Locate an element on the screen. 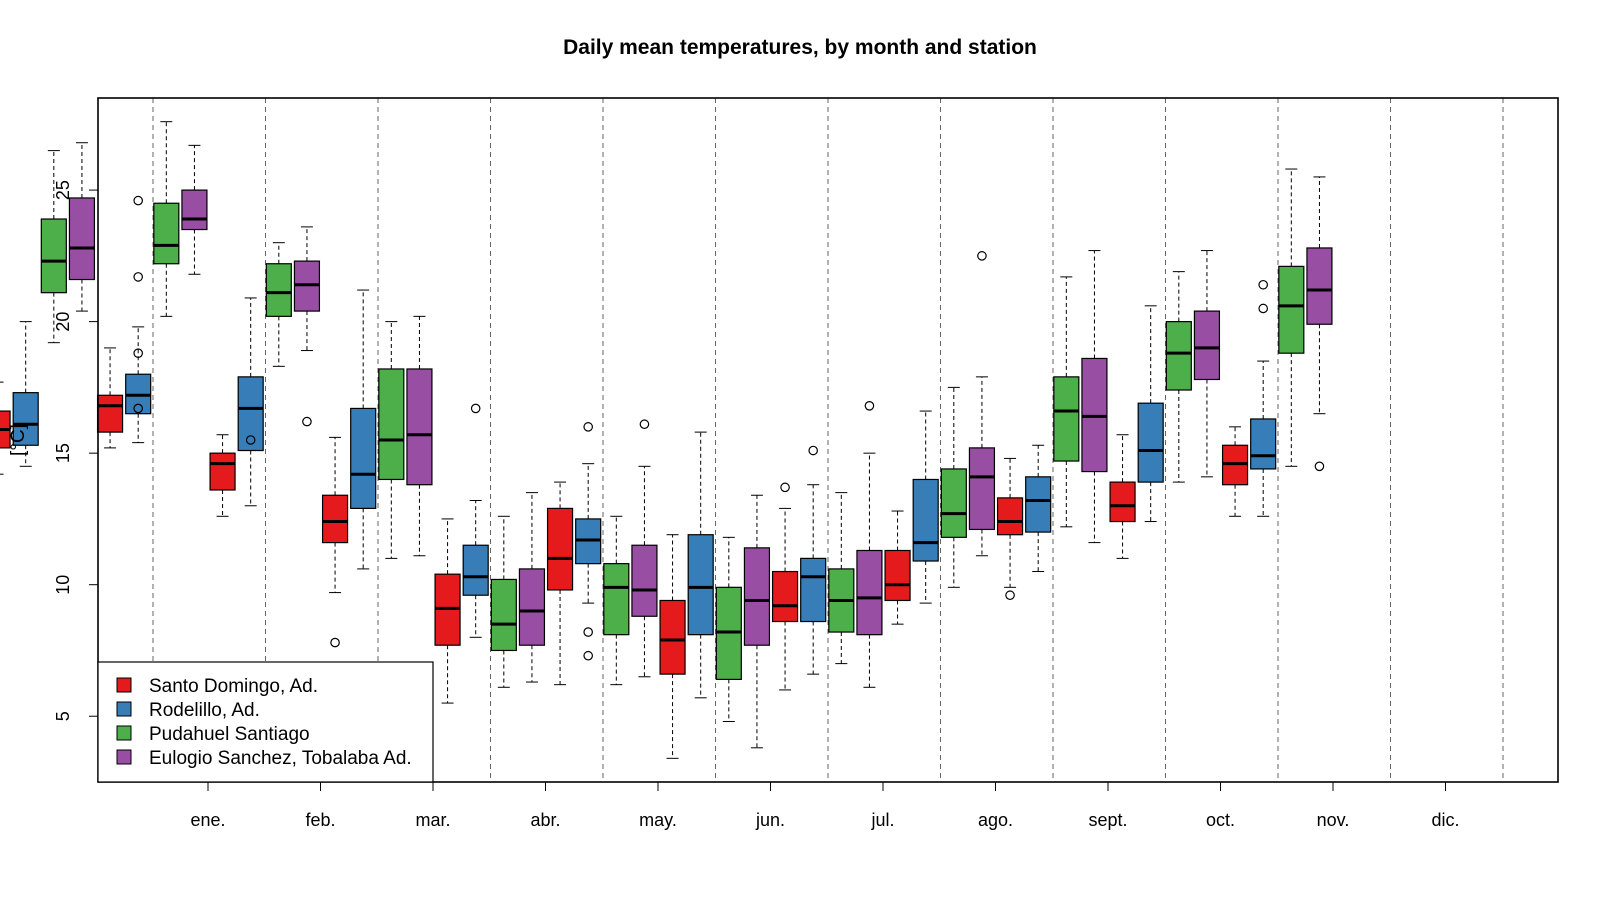 This screenshot has width=1600, height=900. x-tick-label: abr. is located at coordinates (545, 820).